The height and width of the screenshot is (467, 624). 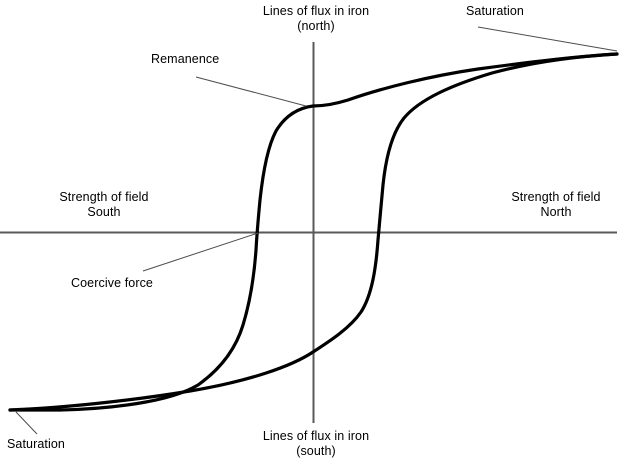 What do you see at coordinates (185, 59) in the screenshot?
I see `annotation-remanence: Remanence` at bounding box center [185, 59].